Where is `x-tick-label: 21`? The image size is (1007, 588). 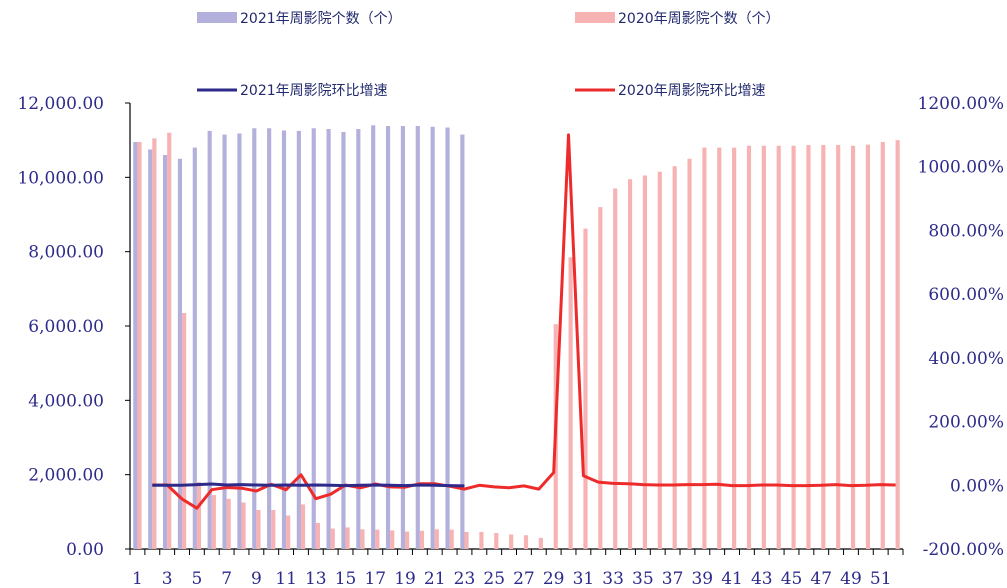
x-tick-label: 21 is located at coordinates (435, 578).